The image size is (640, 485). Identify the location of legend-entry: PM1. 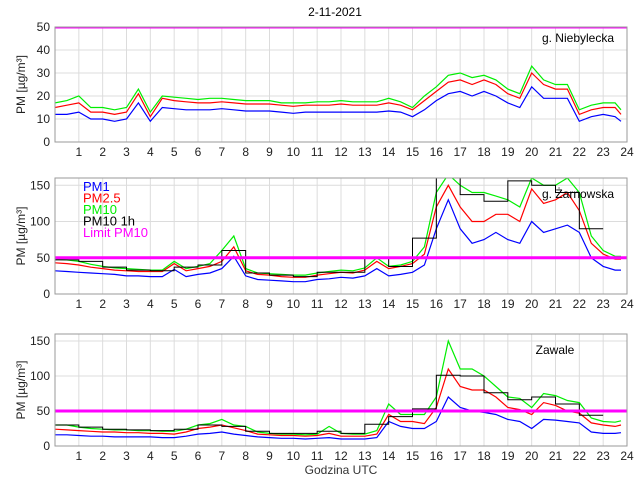
(96, 186).